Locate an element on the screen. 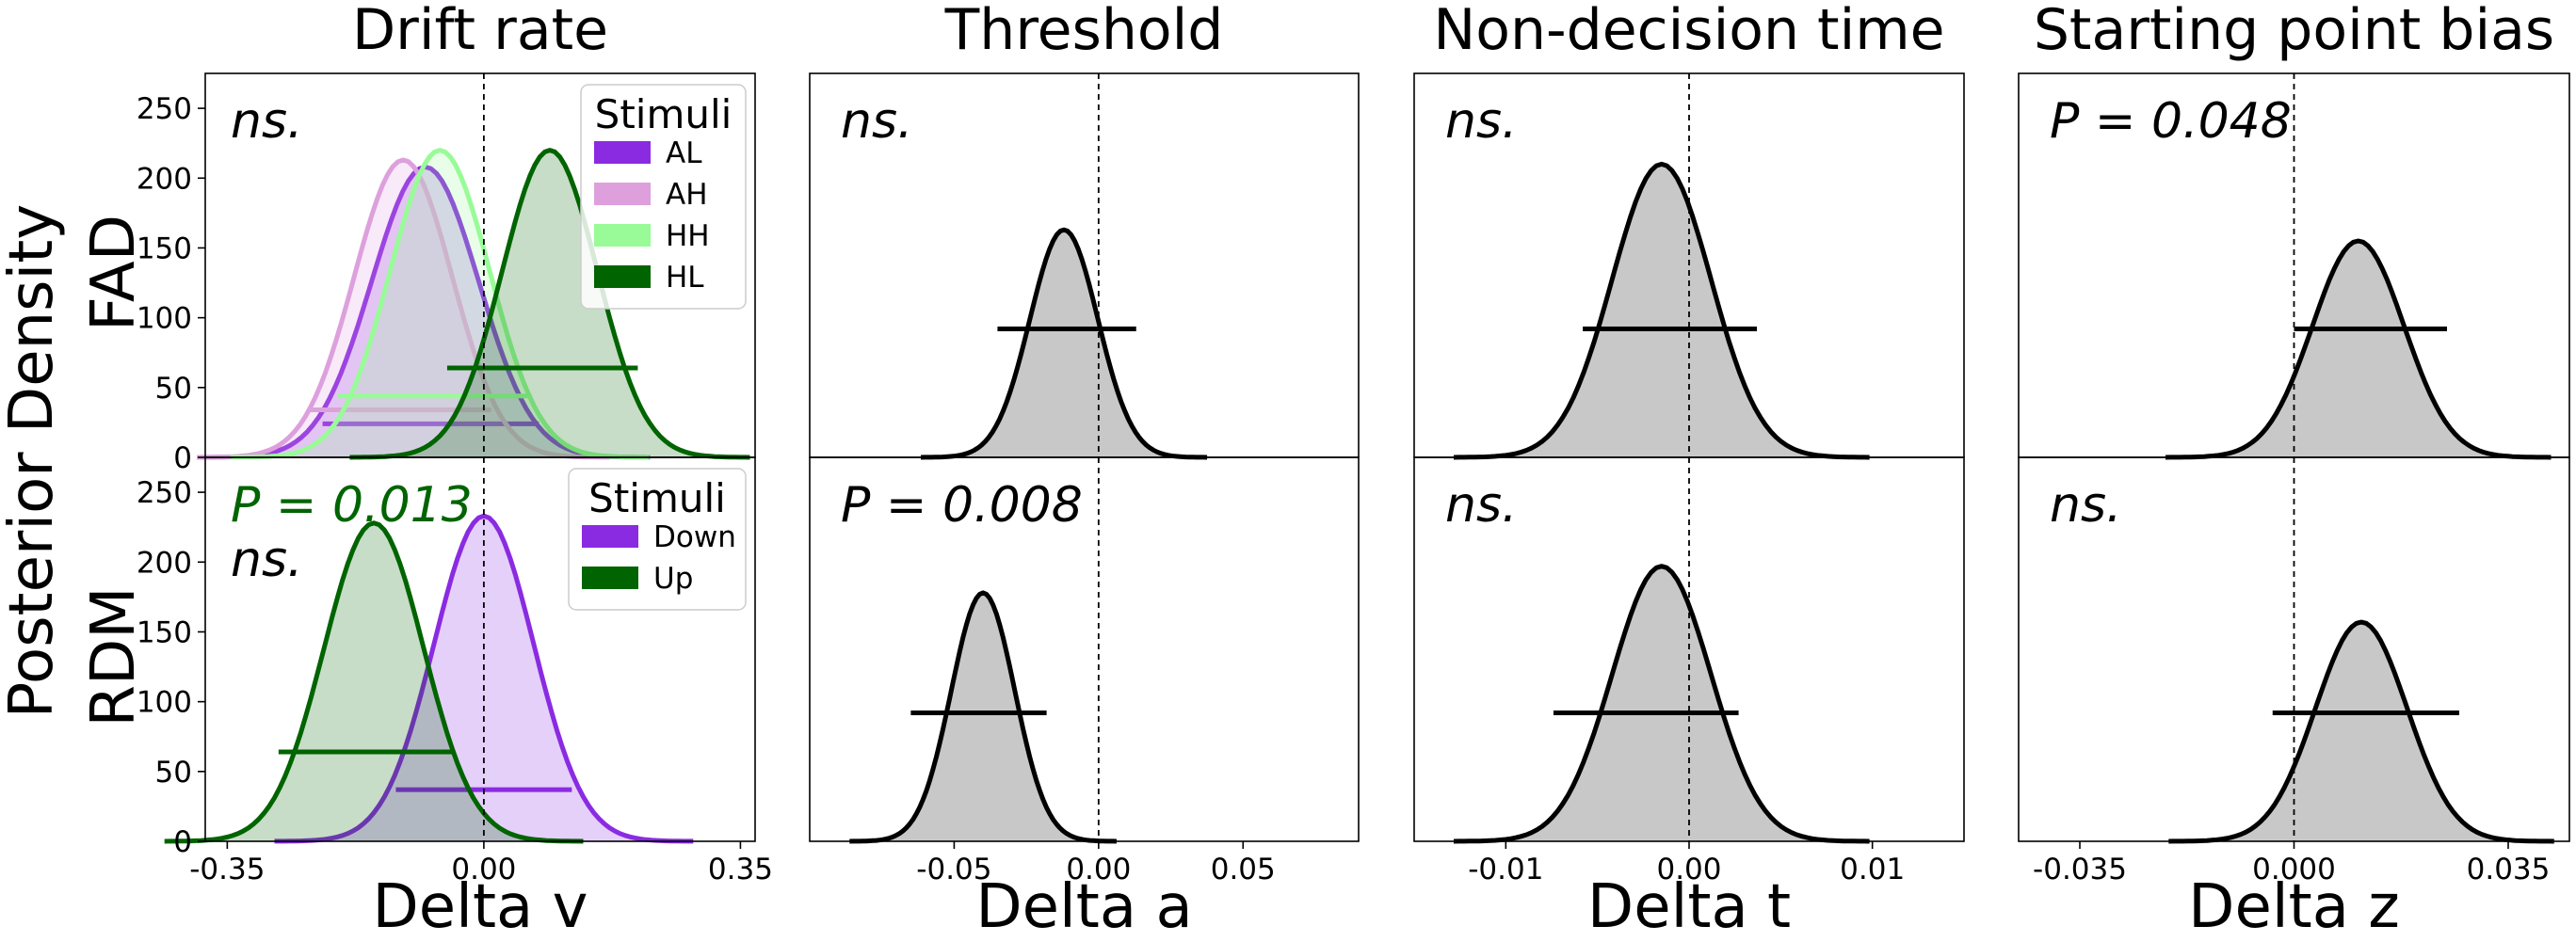 Image resolution: width=2576 pixels, height=942 pixels. xtick-label-5-1: 0.00 is located at coordinates (1688, 870).